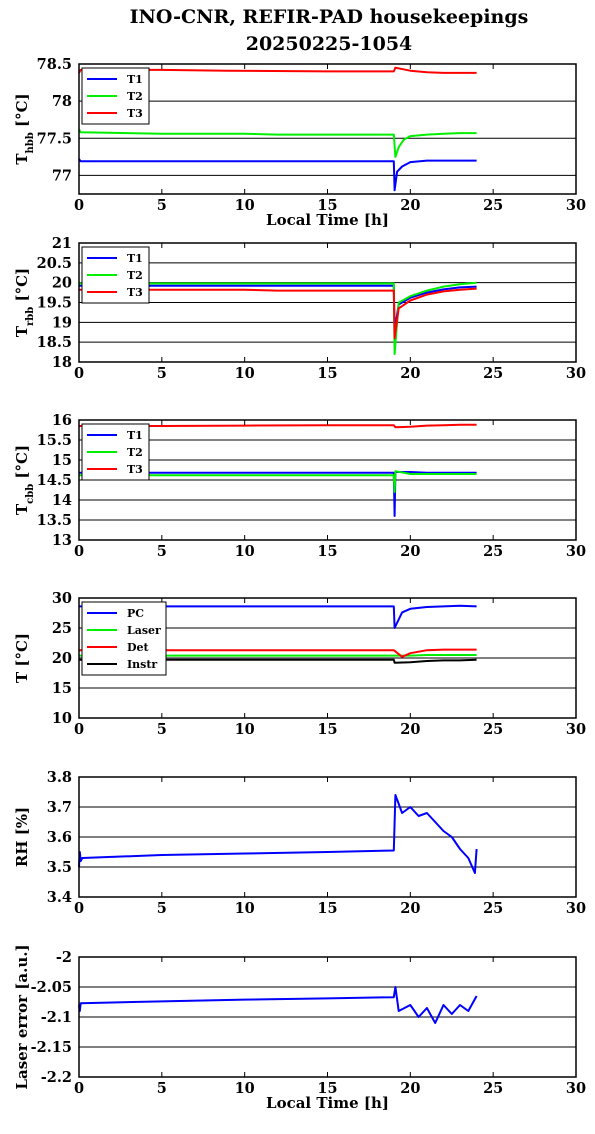 The image size is (595, 1134). Describe the element at coordinates (24, 480) in the screenshot. I see `y-axis-label: Tcbb [°C]` at that location.